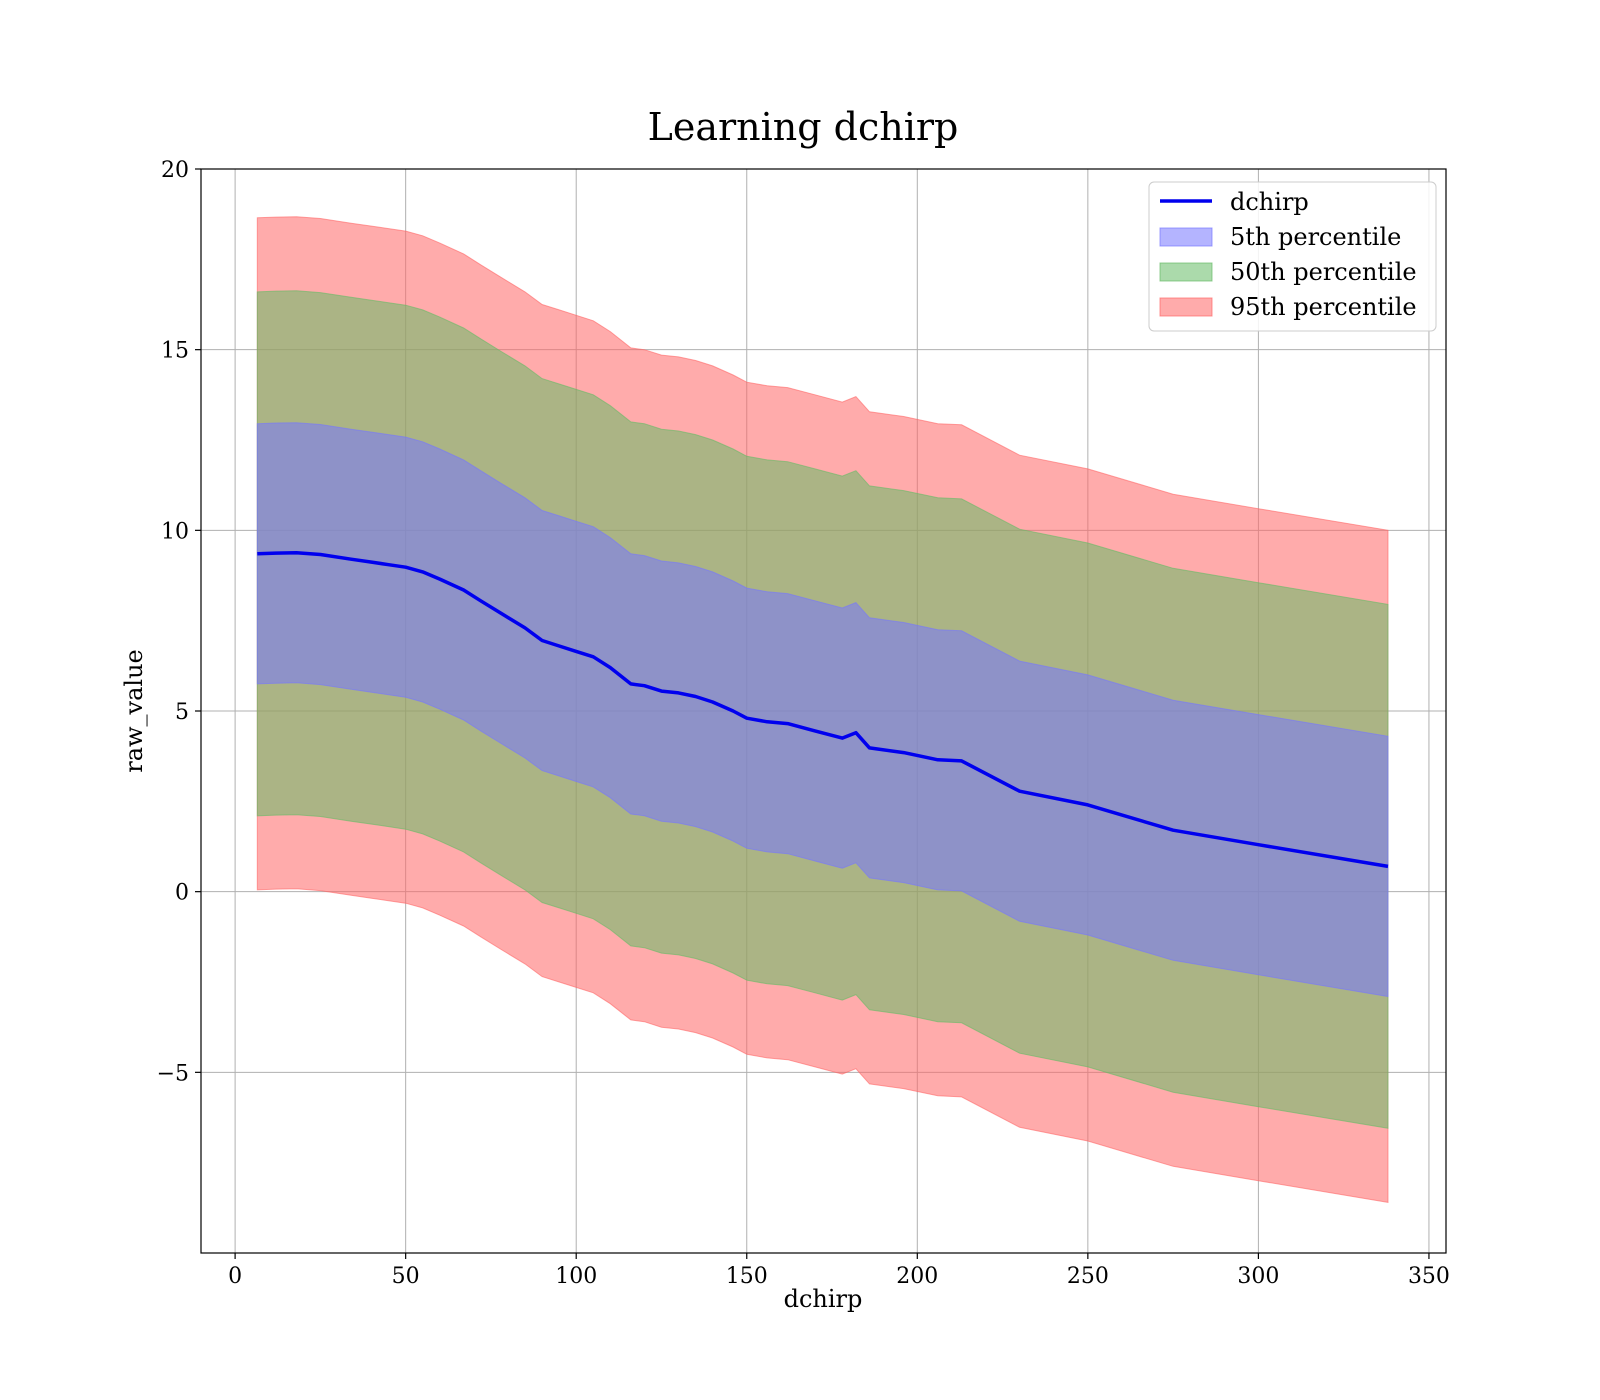  I want to click on legend-label-50th-percentile: 50th percentile, so click(1323, 272).